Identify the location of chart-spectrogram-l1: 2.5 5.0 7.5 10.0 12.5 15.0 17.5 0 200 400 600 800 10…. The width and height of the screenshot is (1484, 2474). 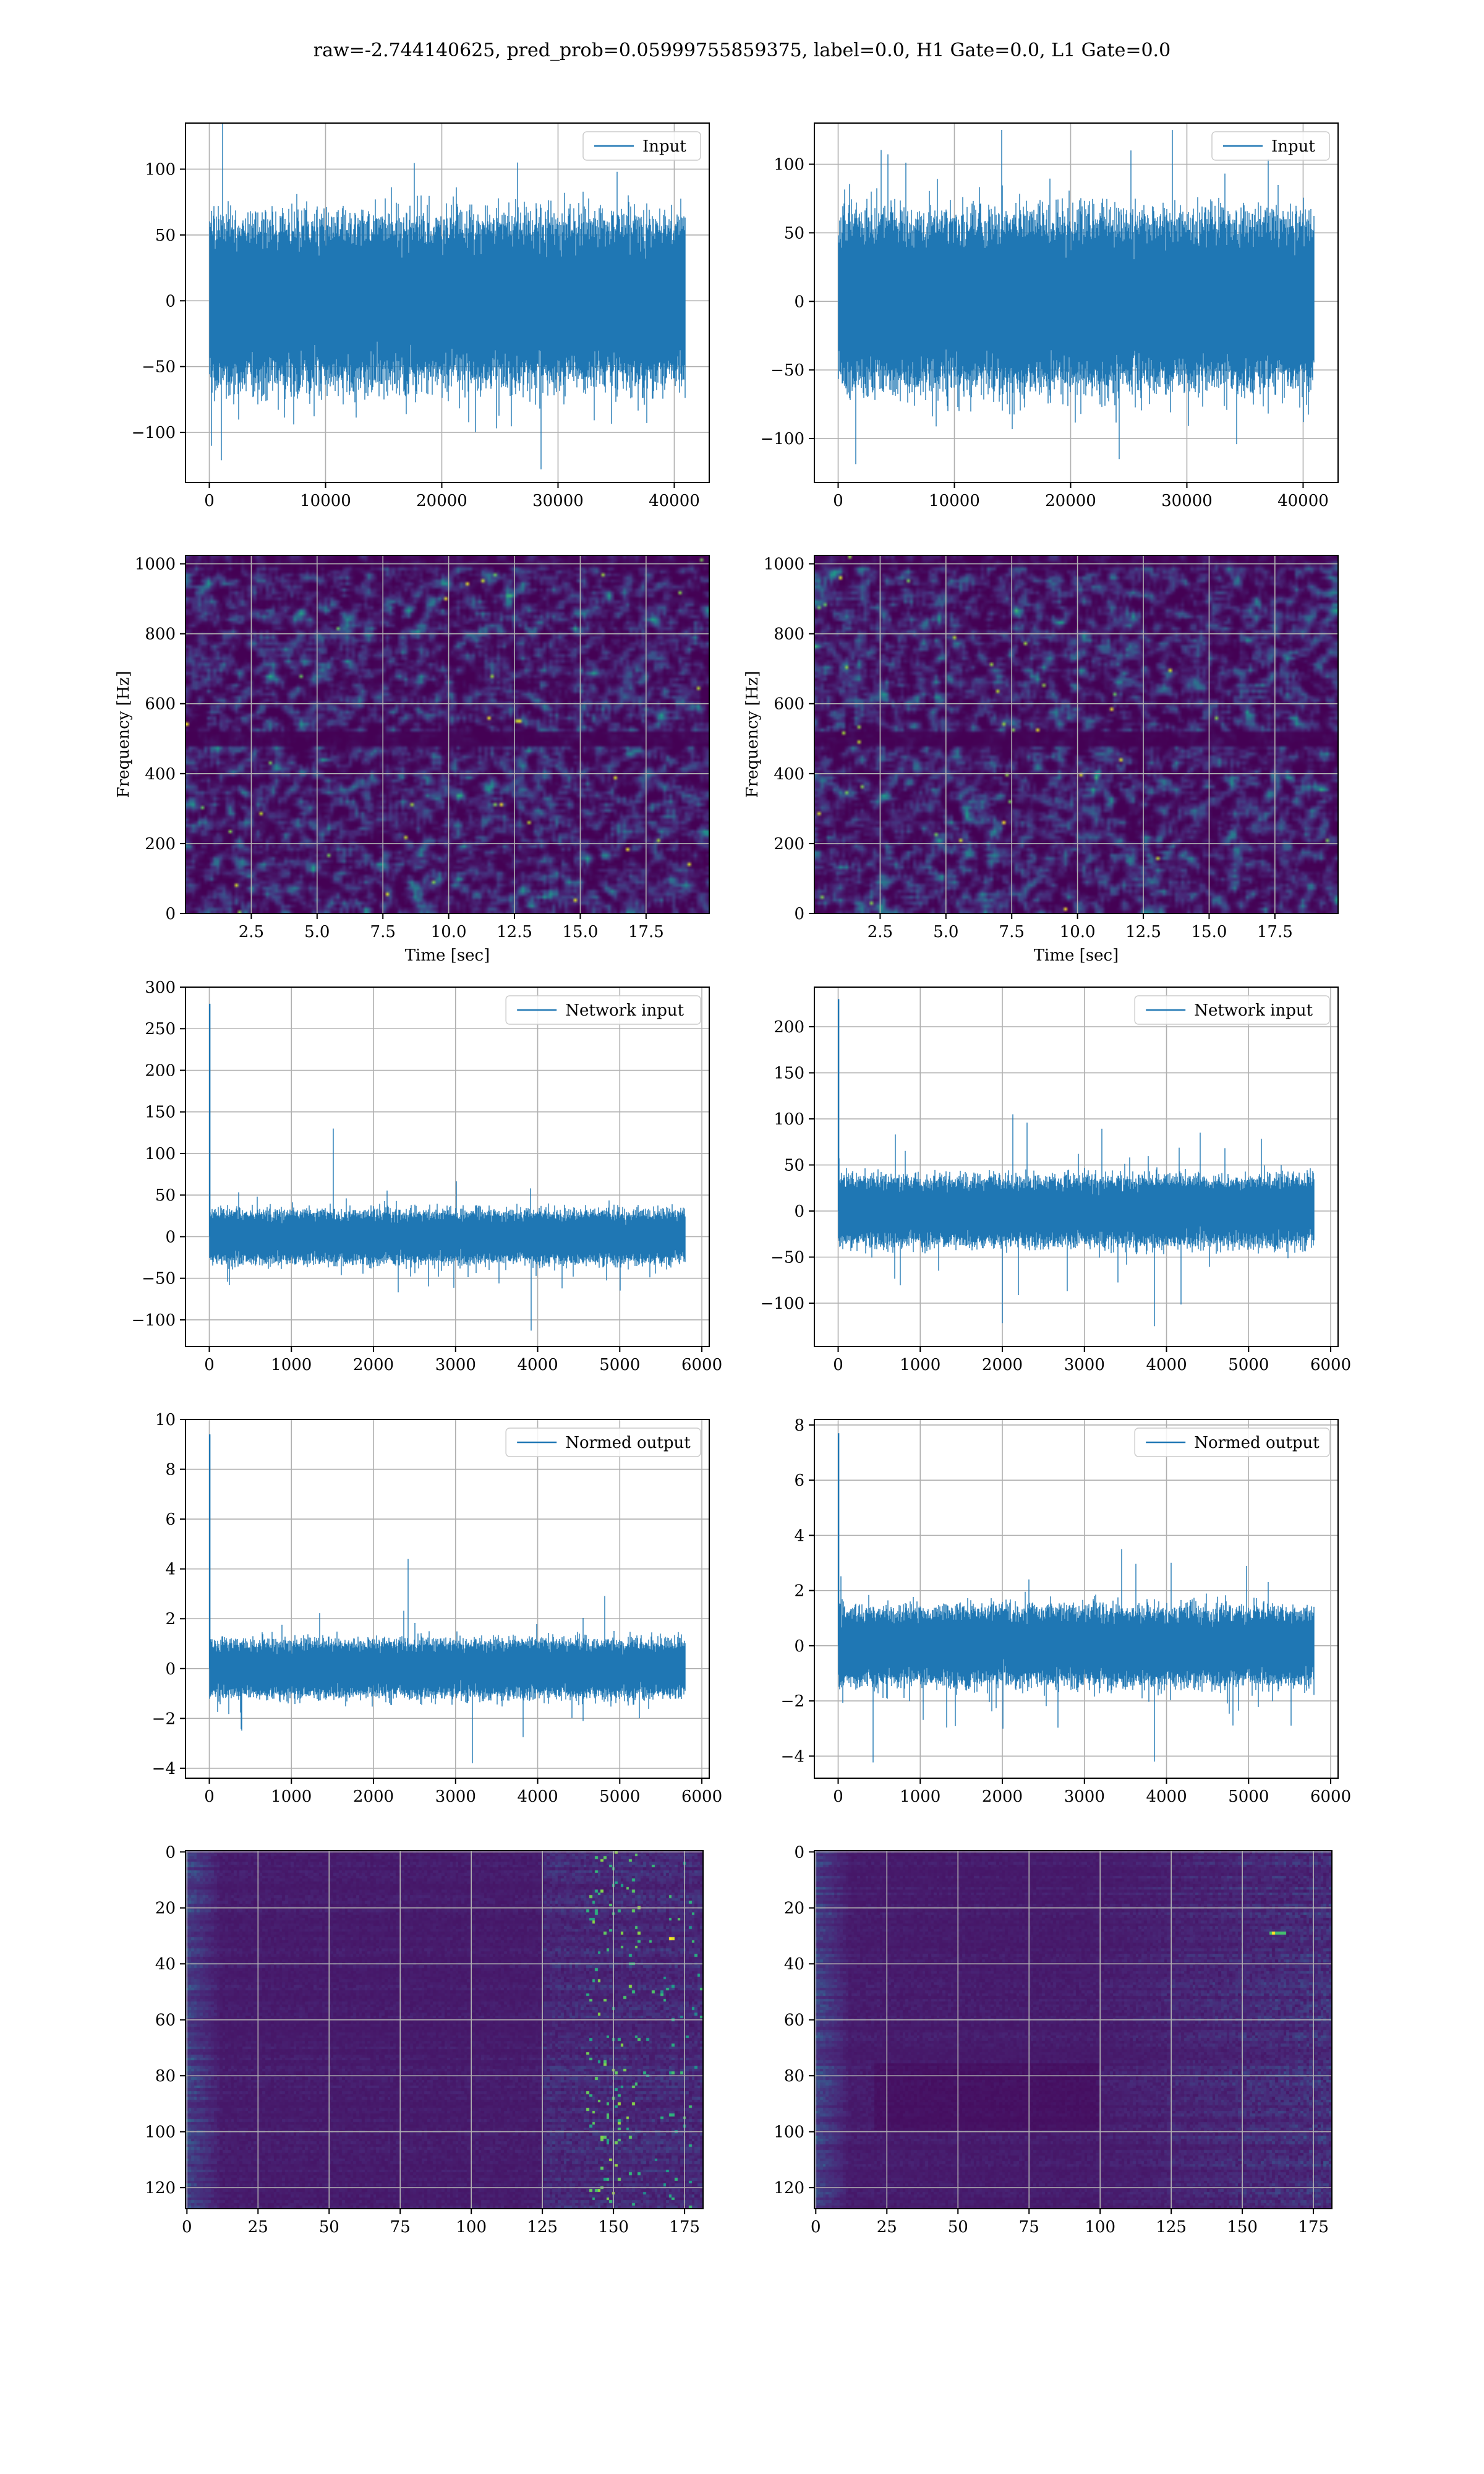
(1041, 760).